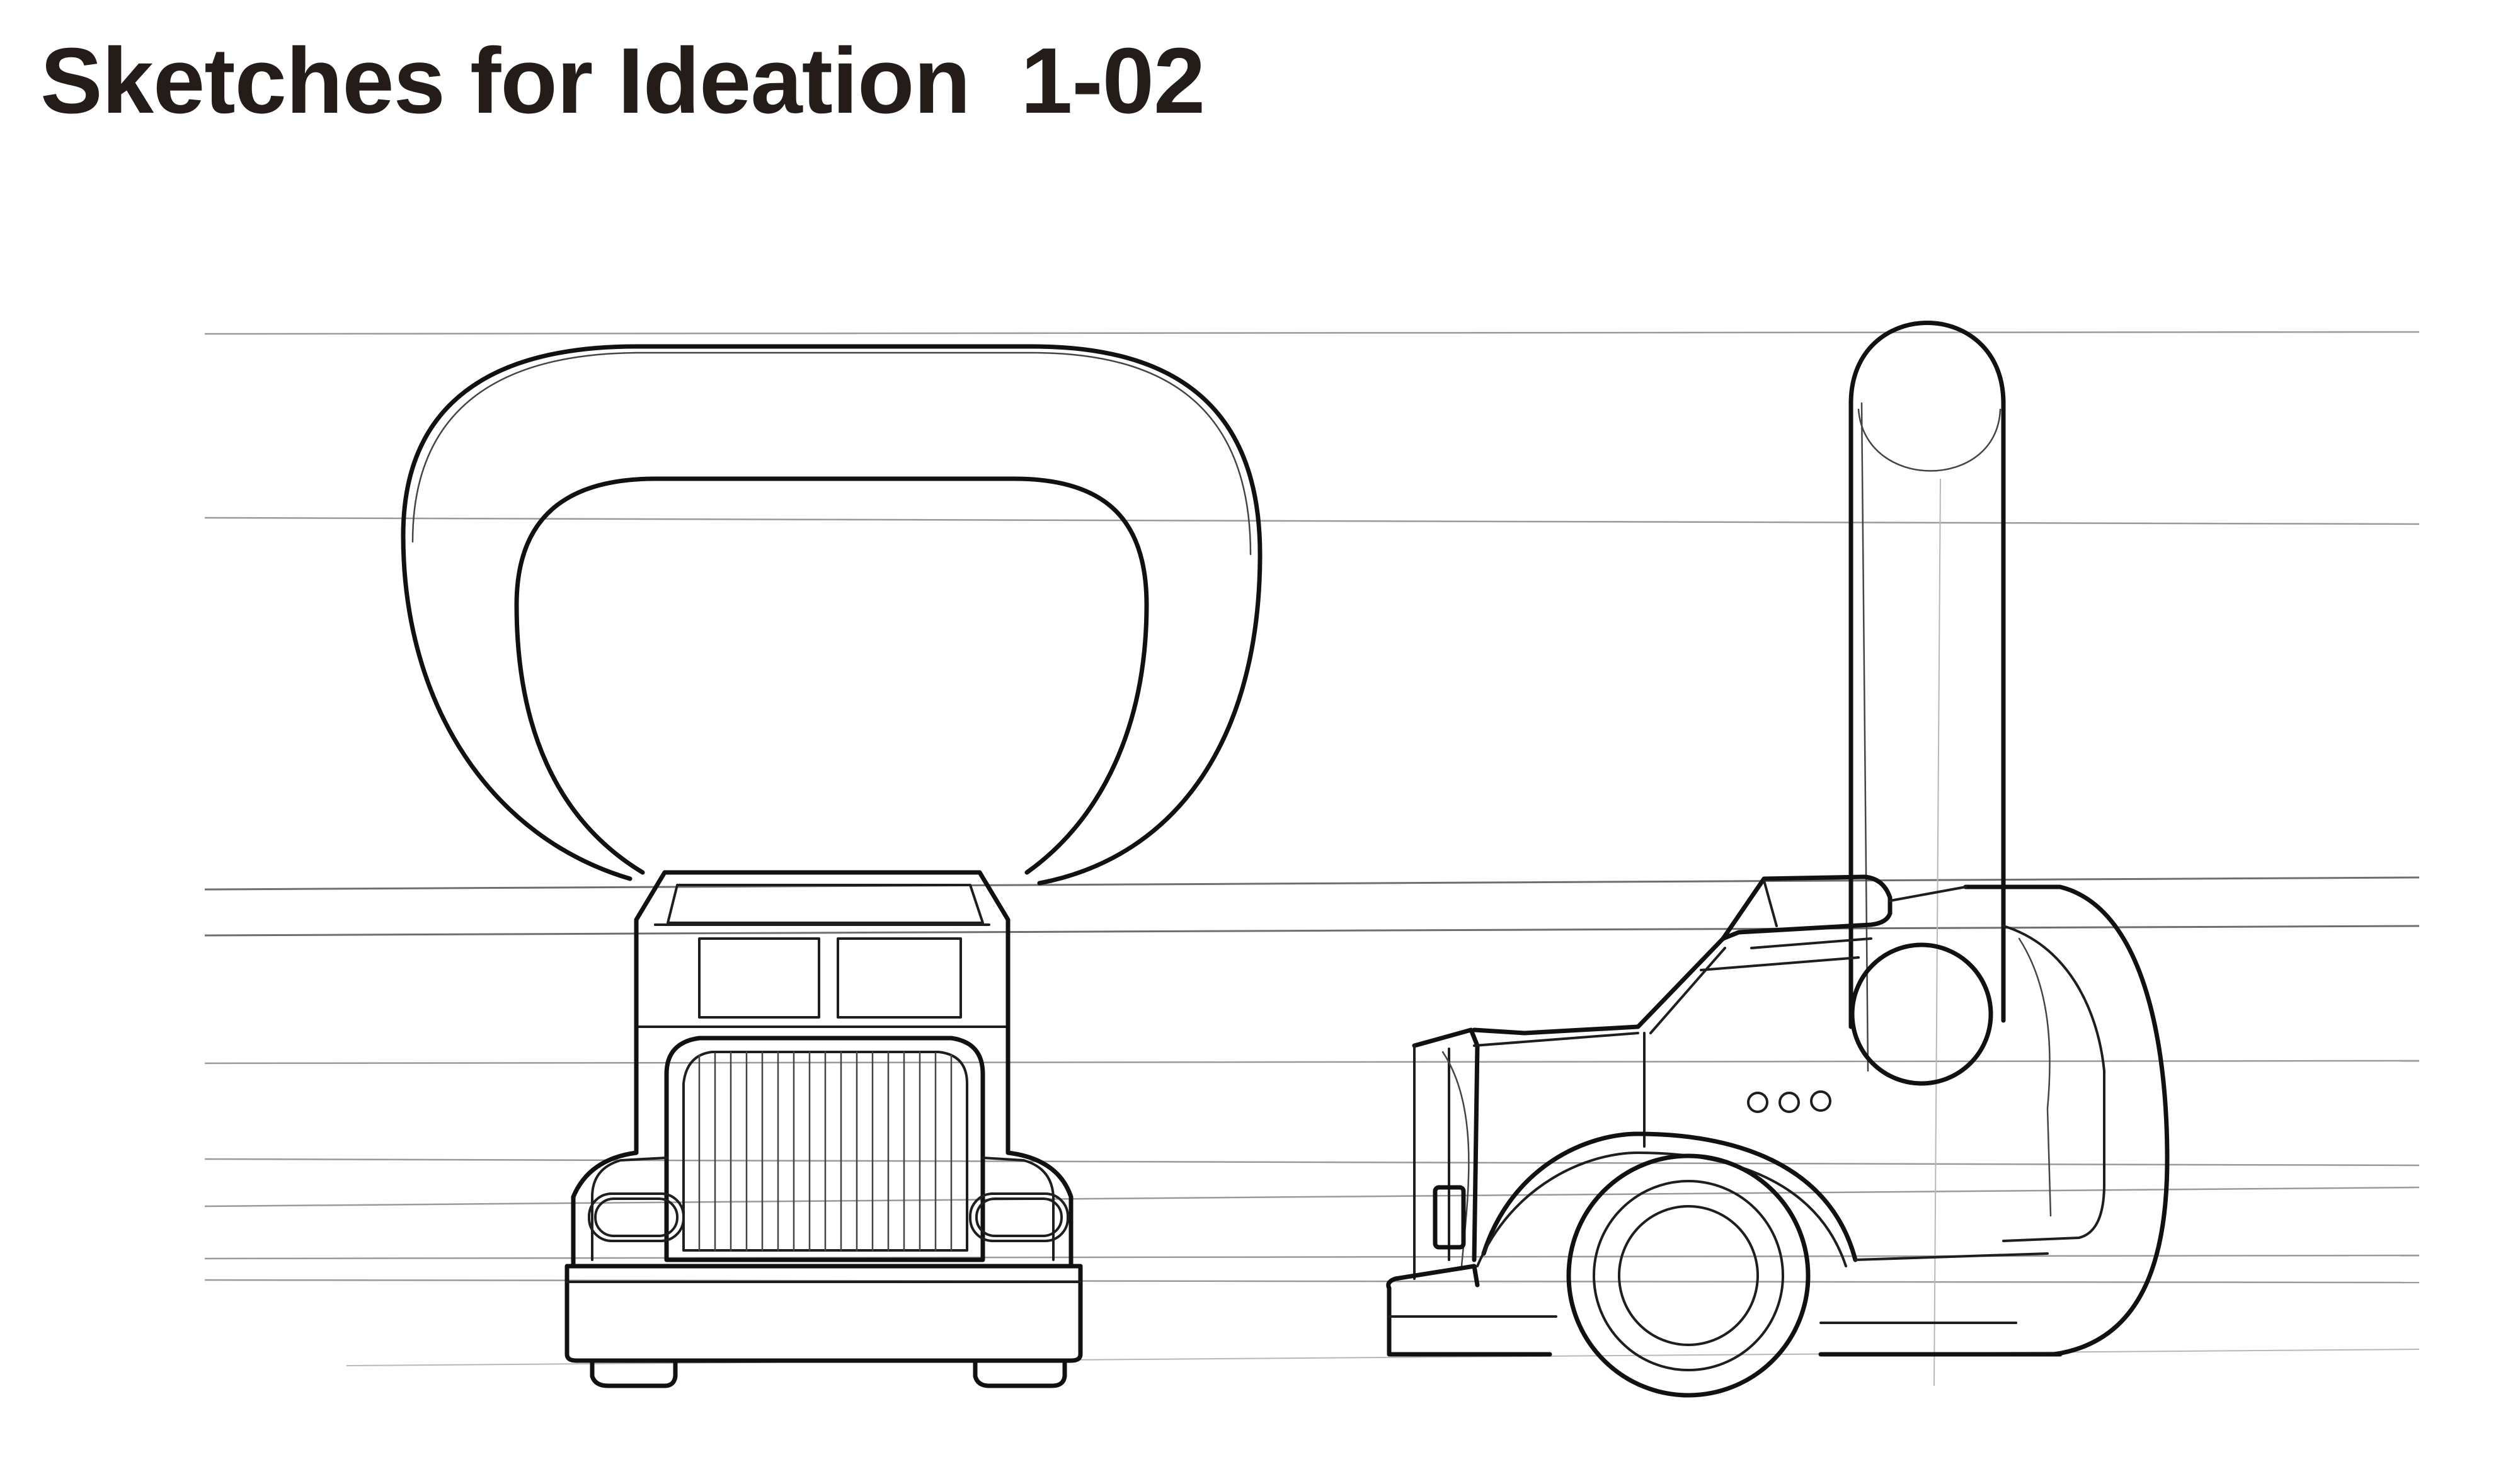  I want to click on grille-bars, so click(825, 1151).